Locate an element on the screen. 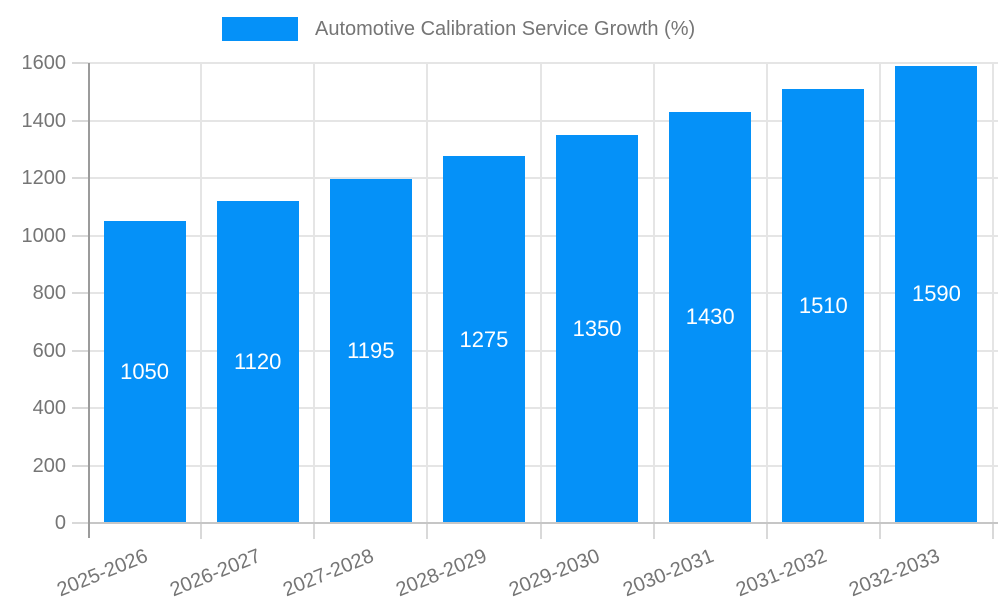 The height and width of the screenshot is (600, 1000). bar-value-label: 1510 is located at coordinates (823, 305).